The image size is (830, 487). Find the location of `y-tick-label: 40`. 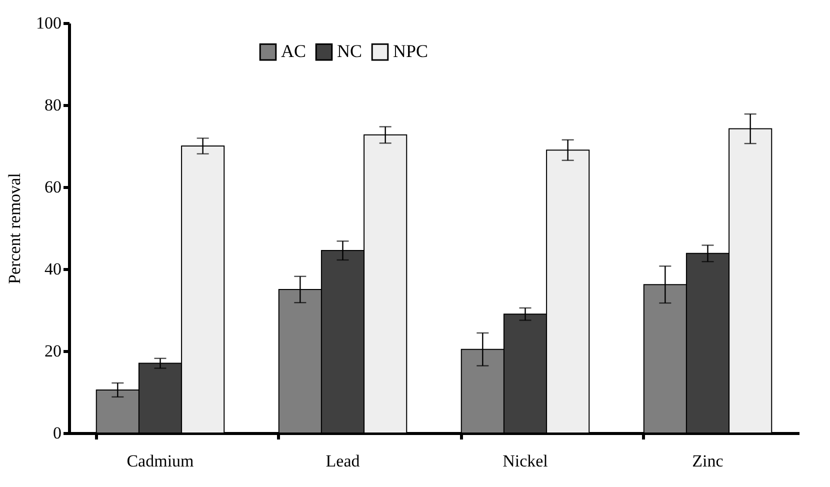

y-tick-label: 40 is located at coordinates (53, 269).